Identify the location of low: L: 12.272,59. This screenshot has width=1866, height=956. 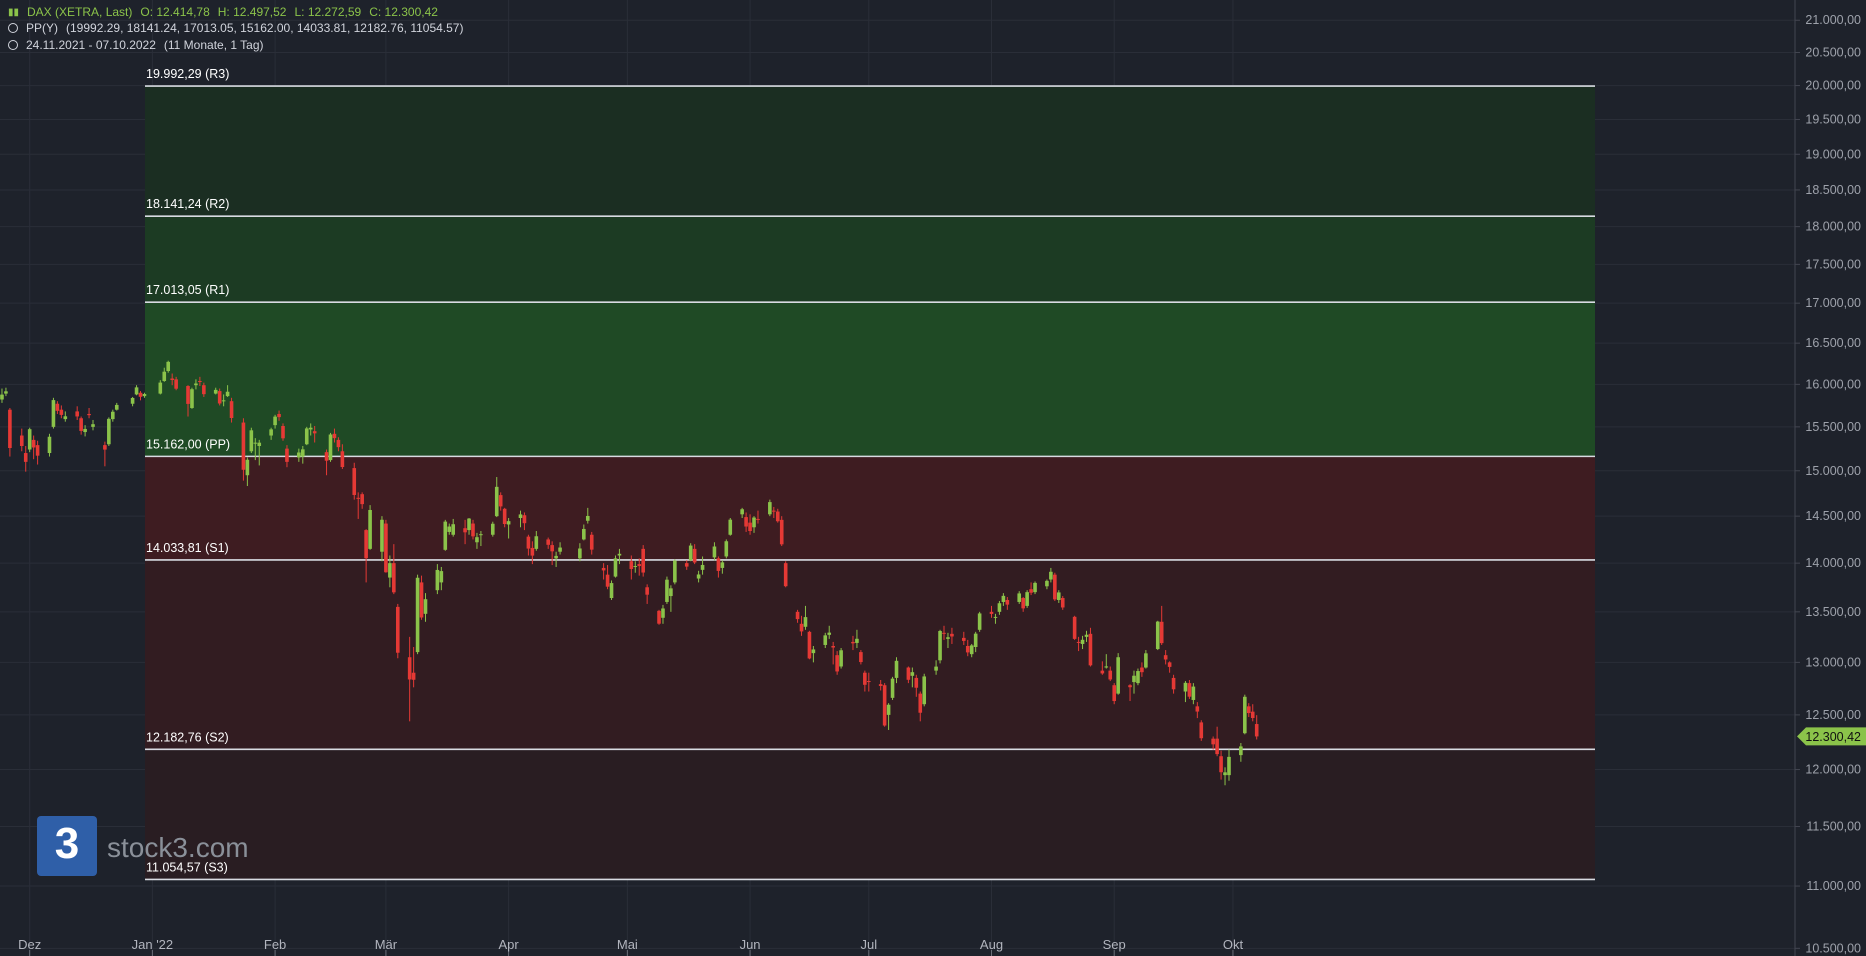
(328, 12).